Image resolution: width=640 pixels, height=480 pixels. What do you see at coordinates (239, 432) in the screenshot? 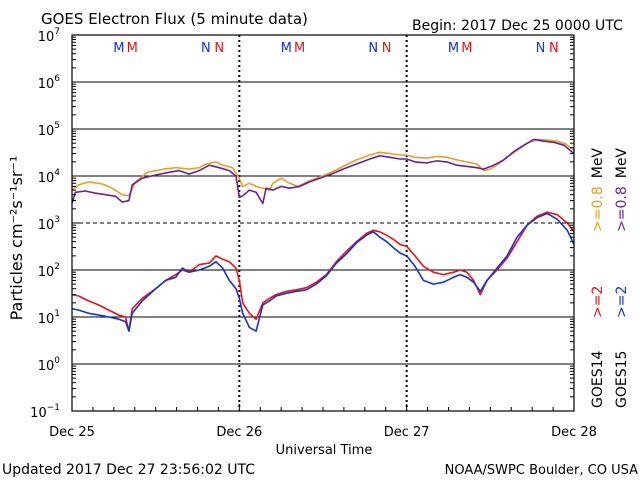
I see `x-tick-label: Dec 26` at bounding box center [239, 432].